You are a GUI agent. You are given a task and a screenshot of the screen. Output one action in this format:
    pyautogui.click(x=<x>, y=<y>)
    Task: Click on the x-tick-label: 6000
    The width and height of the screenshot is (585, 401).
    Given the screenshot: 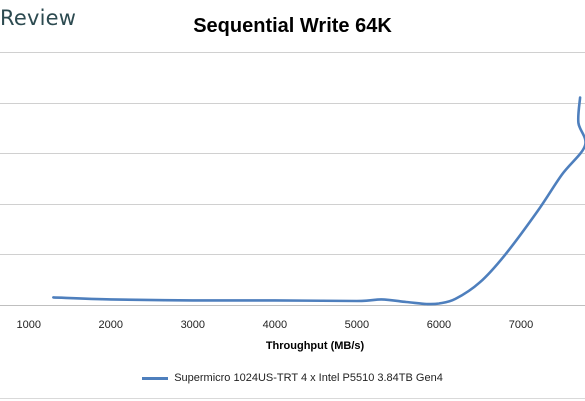 What is the action you would take?
    pyautogui.click(x=439, y=325)
    